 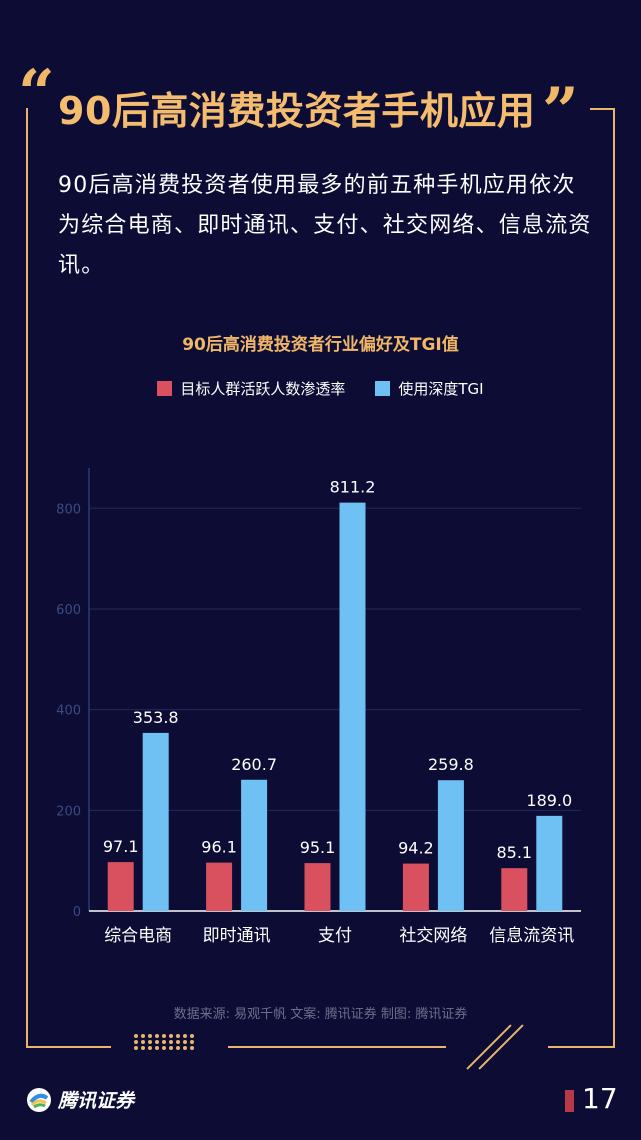 I want to click on page-number-marker, so click(x=569, y=1101).